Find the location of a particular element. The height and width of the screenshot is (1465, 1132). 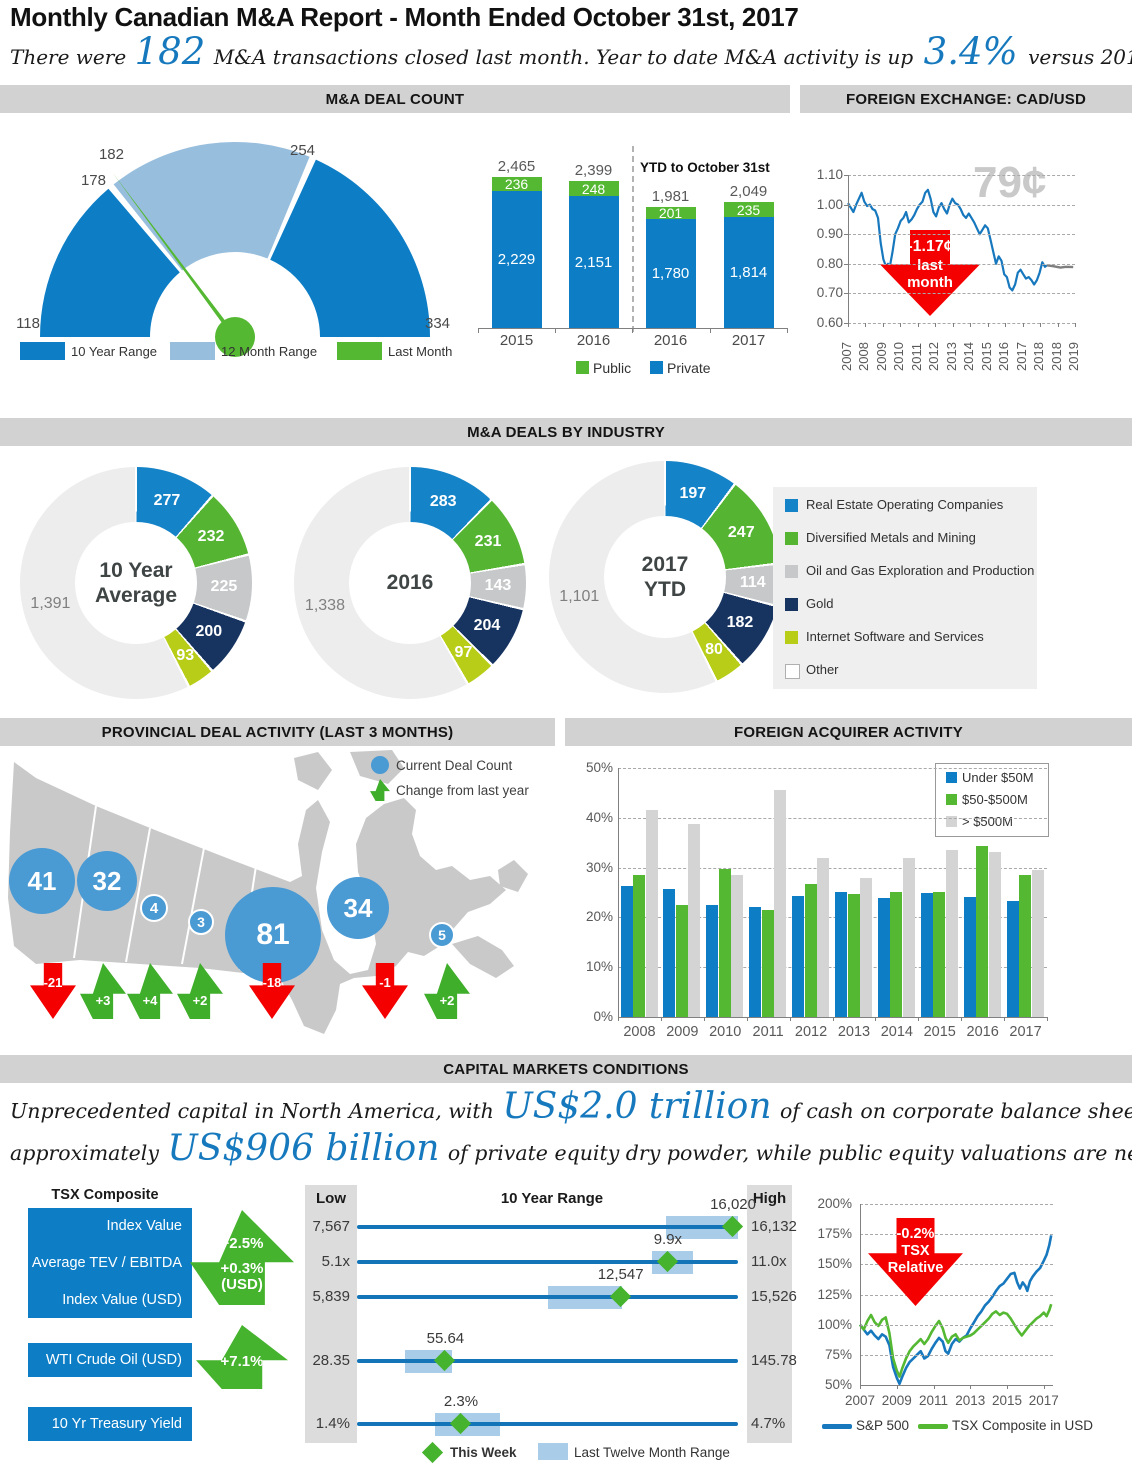

private-bar-segment: 2,229 is located at coordinates (516, 259).